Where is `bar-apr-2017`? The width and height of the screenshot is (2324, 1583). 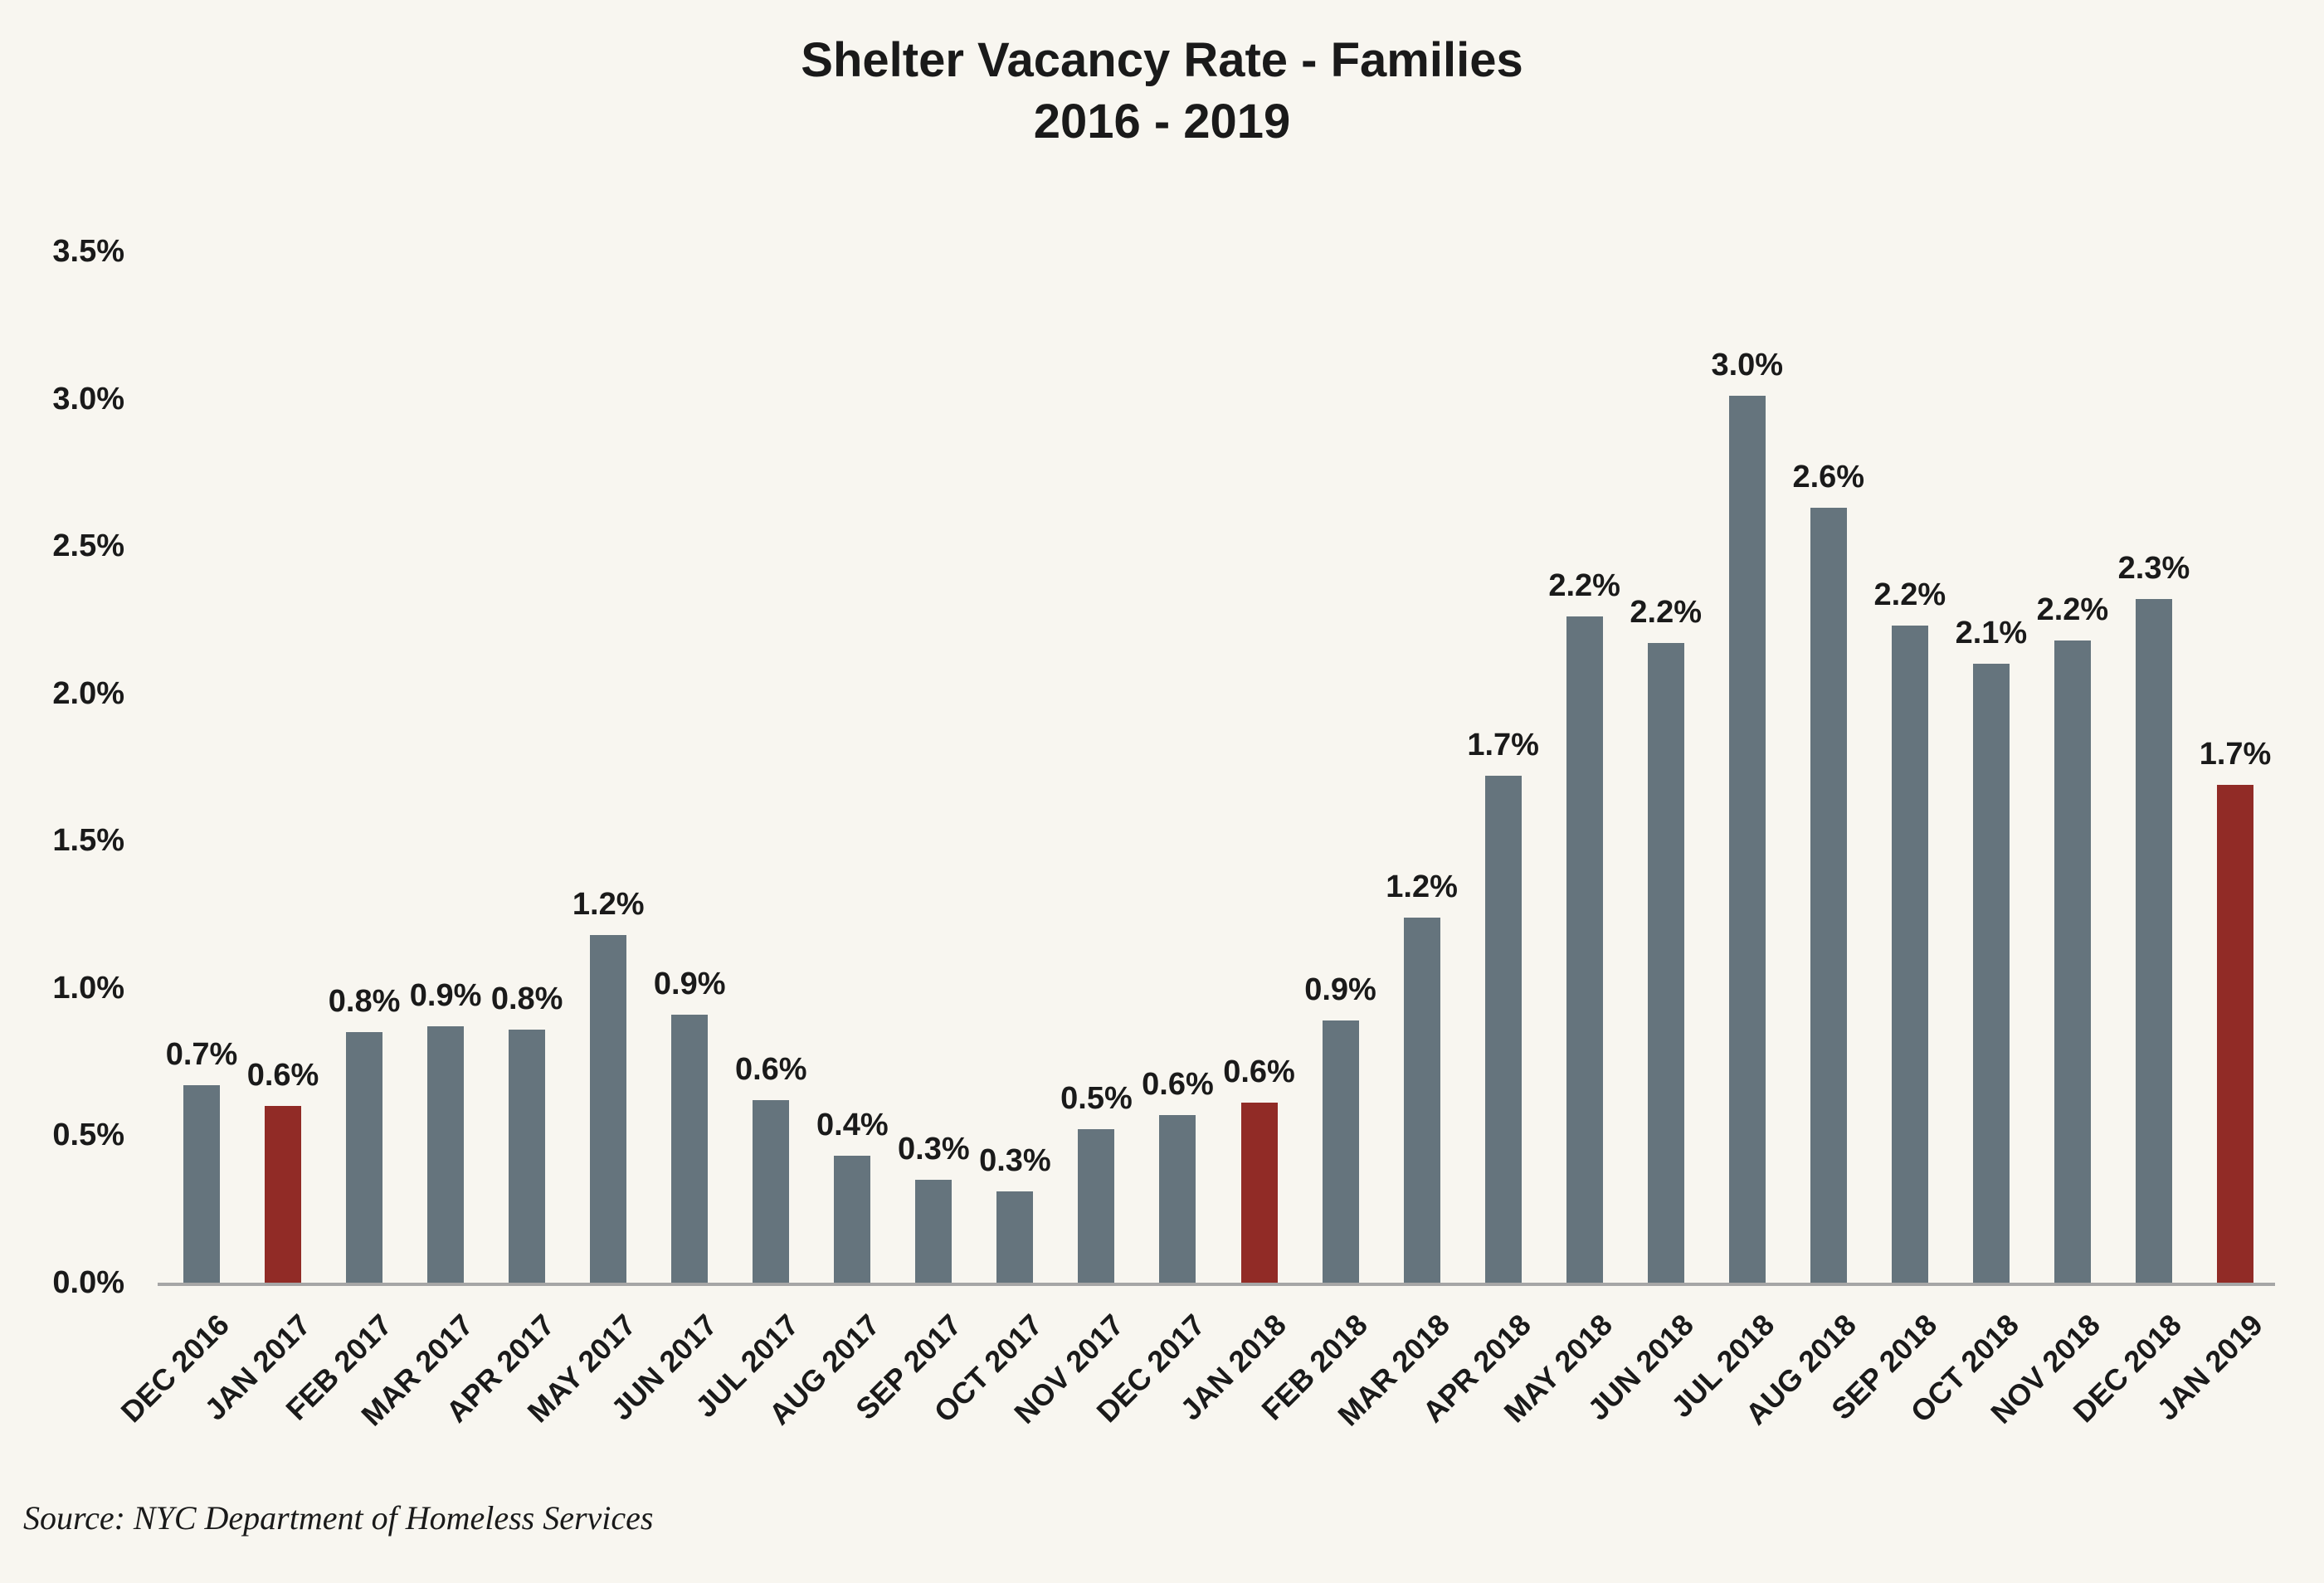
bar-apr-2017 is located at coordinates (527, 1156).